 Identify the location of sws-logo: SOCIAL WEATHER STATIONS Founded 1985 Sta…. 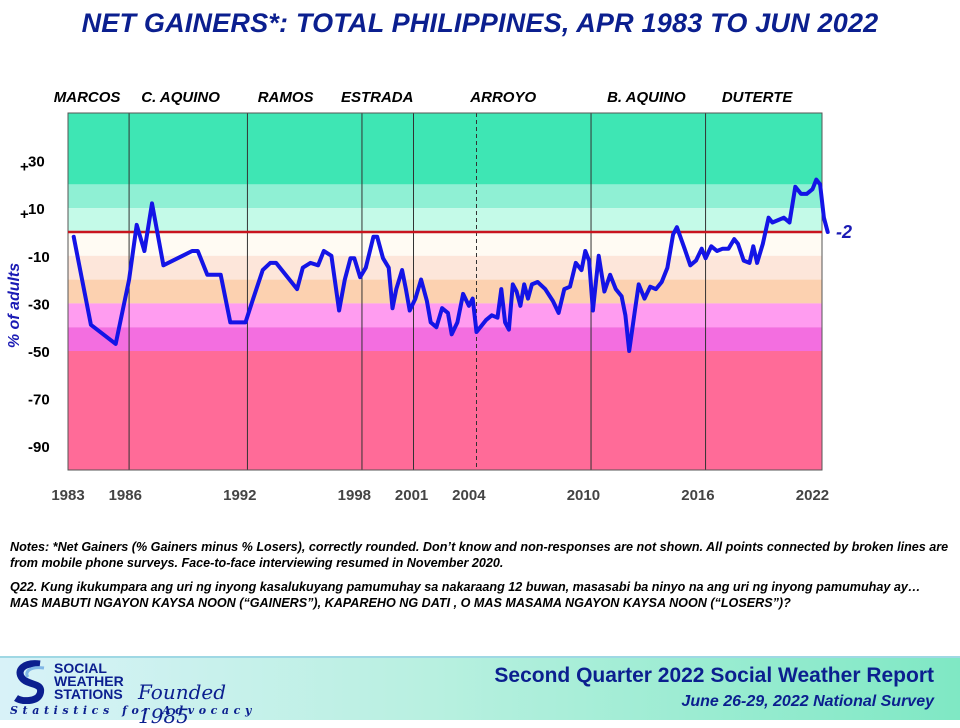
(135, 694).